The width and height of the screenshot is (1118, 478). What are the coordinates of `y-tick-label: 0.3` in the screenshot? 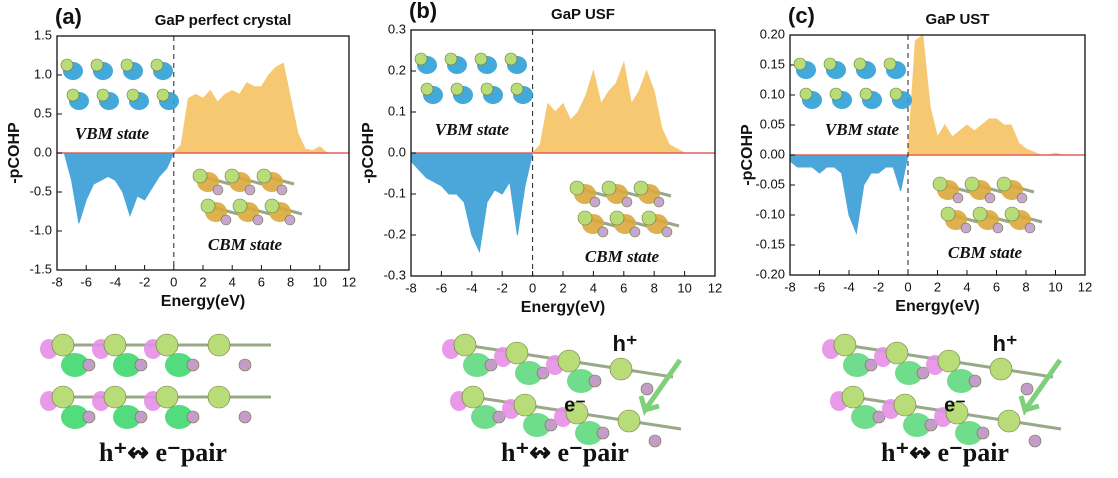 It's located at (397, 28).